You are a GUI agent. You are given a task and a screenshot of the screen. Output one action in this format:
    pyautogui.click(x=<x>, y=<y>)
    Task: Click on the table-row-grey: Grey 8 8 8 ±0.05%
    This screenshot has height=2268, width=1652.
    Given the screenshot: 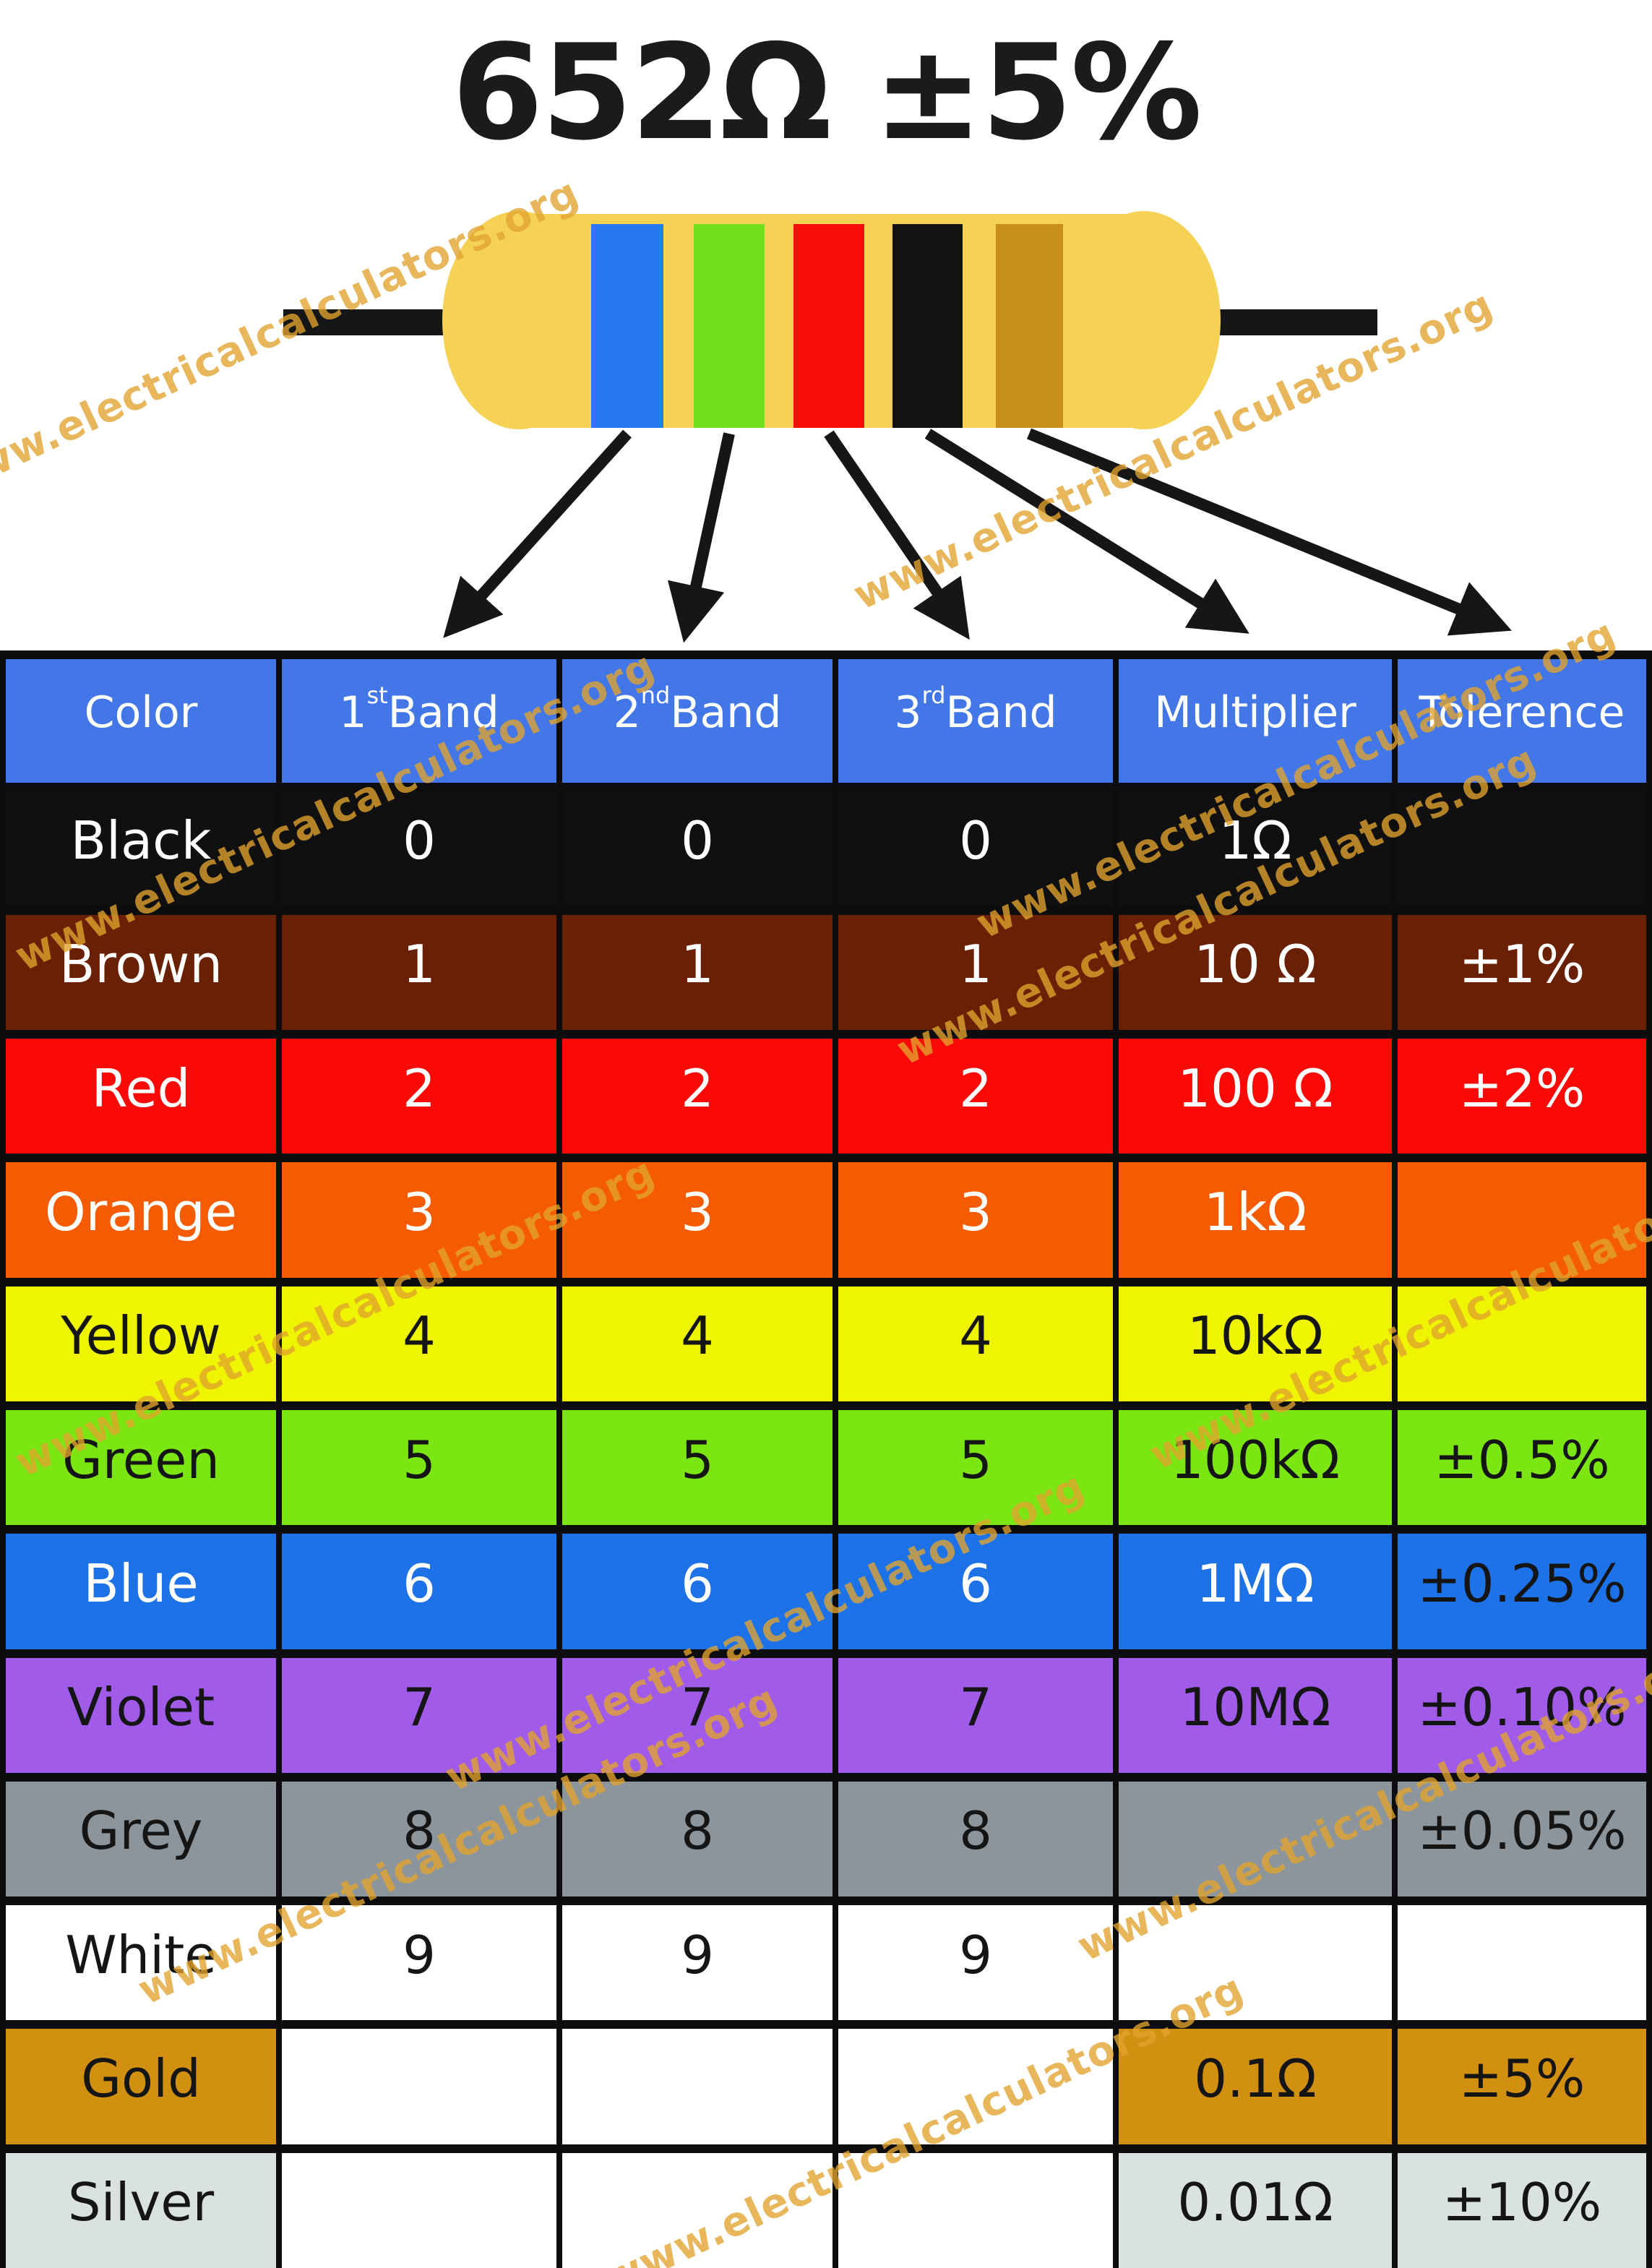 What is the action you would take?
    pyautogui.click(x=826, y=1839)
    